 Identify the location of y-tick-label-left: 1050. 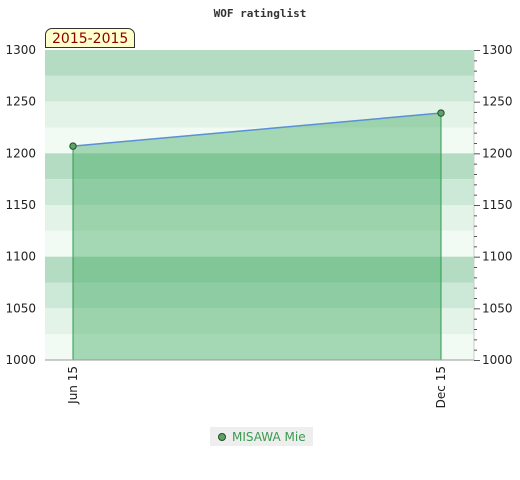
(20, 308).